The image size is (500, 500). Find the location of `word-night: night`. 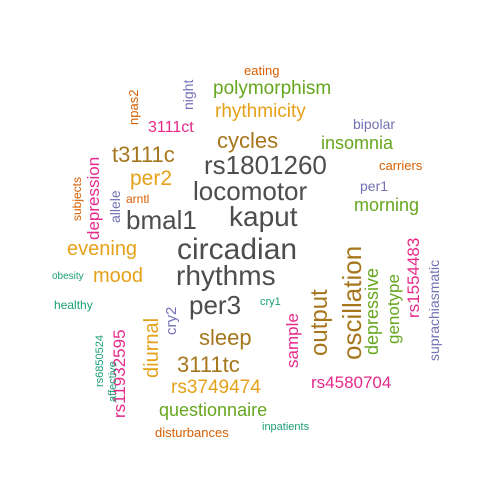

word-night: night is located at coordinates (188, 94).